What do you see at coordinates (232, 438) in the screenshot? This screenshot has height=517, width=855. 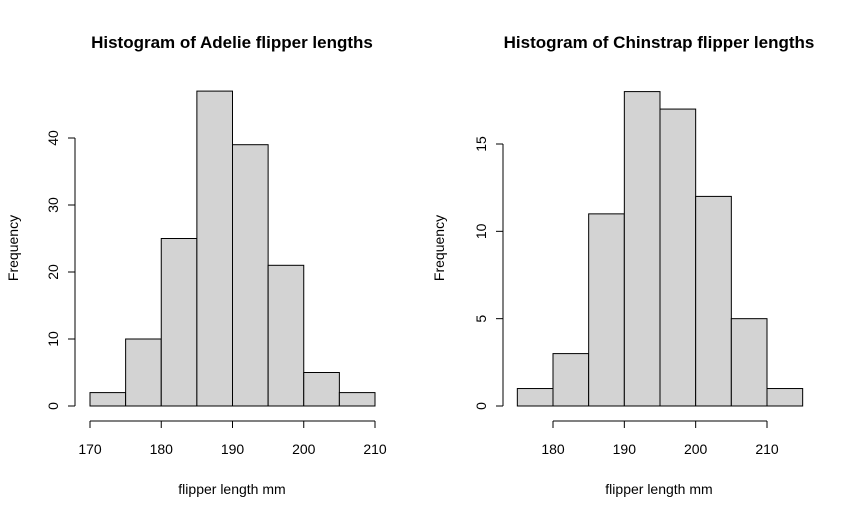 I see `x-axis: 170 180 190 200 210` at bounding box center [232, 438].